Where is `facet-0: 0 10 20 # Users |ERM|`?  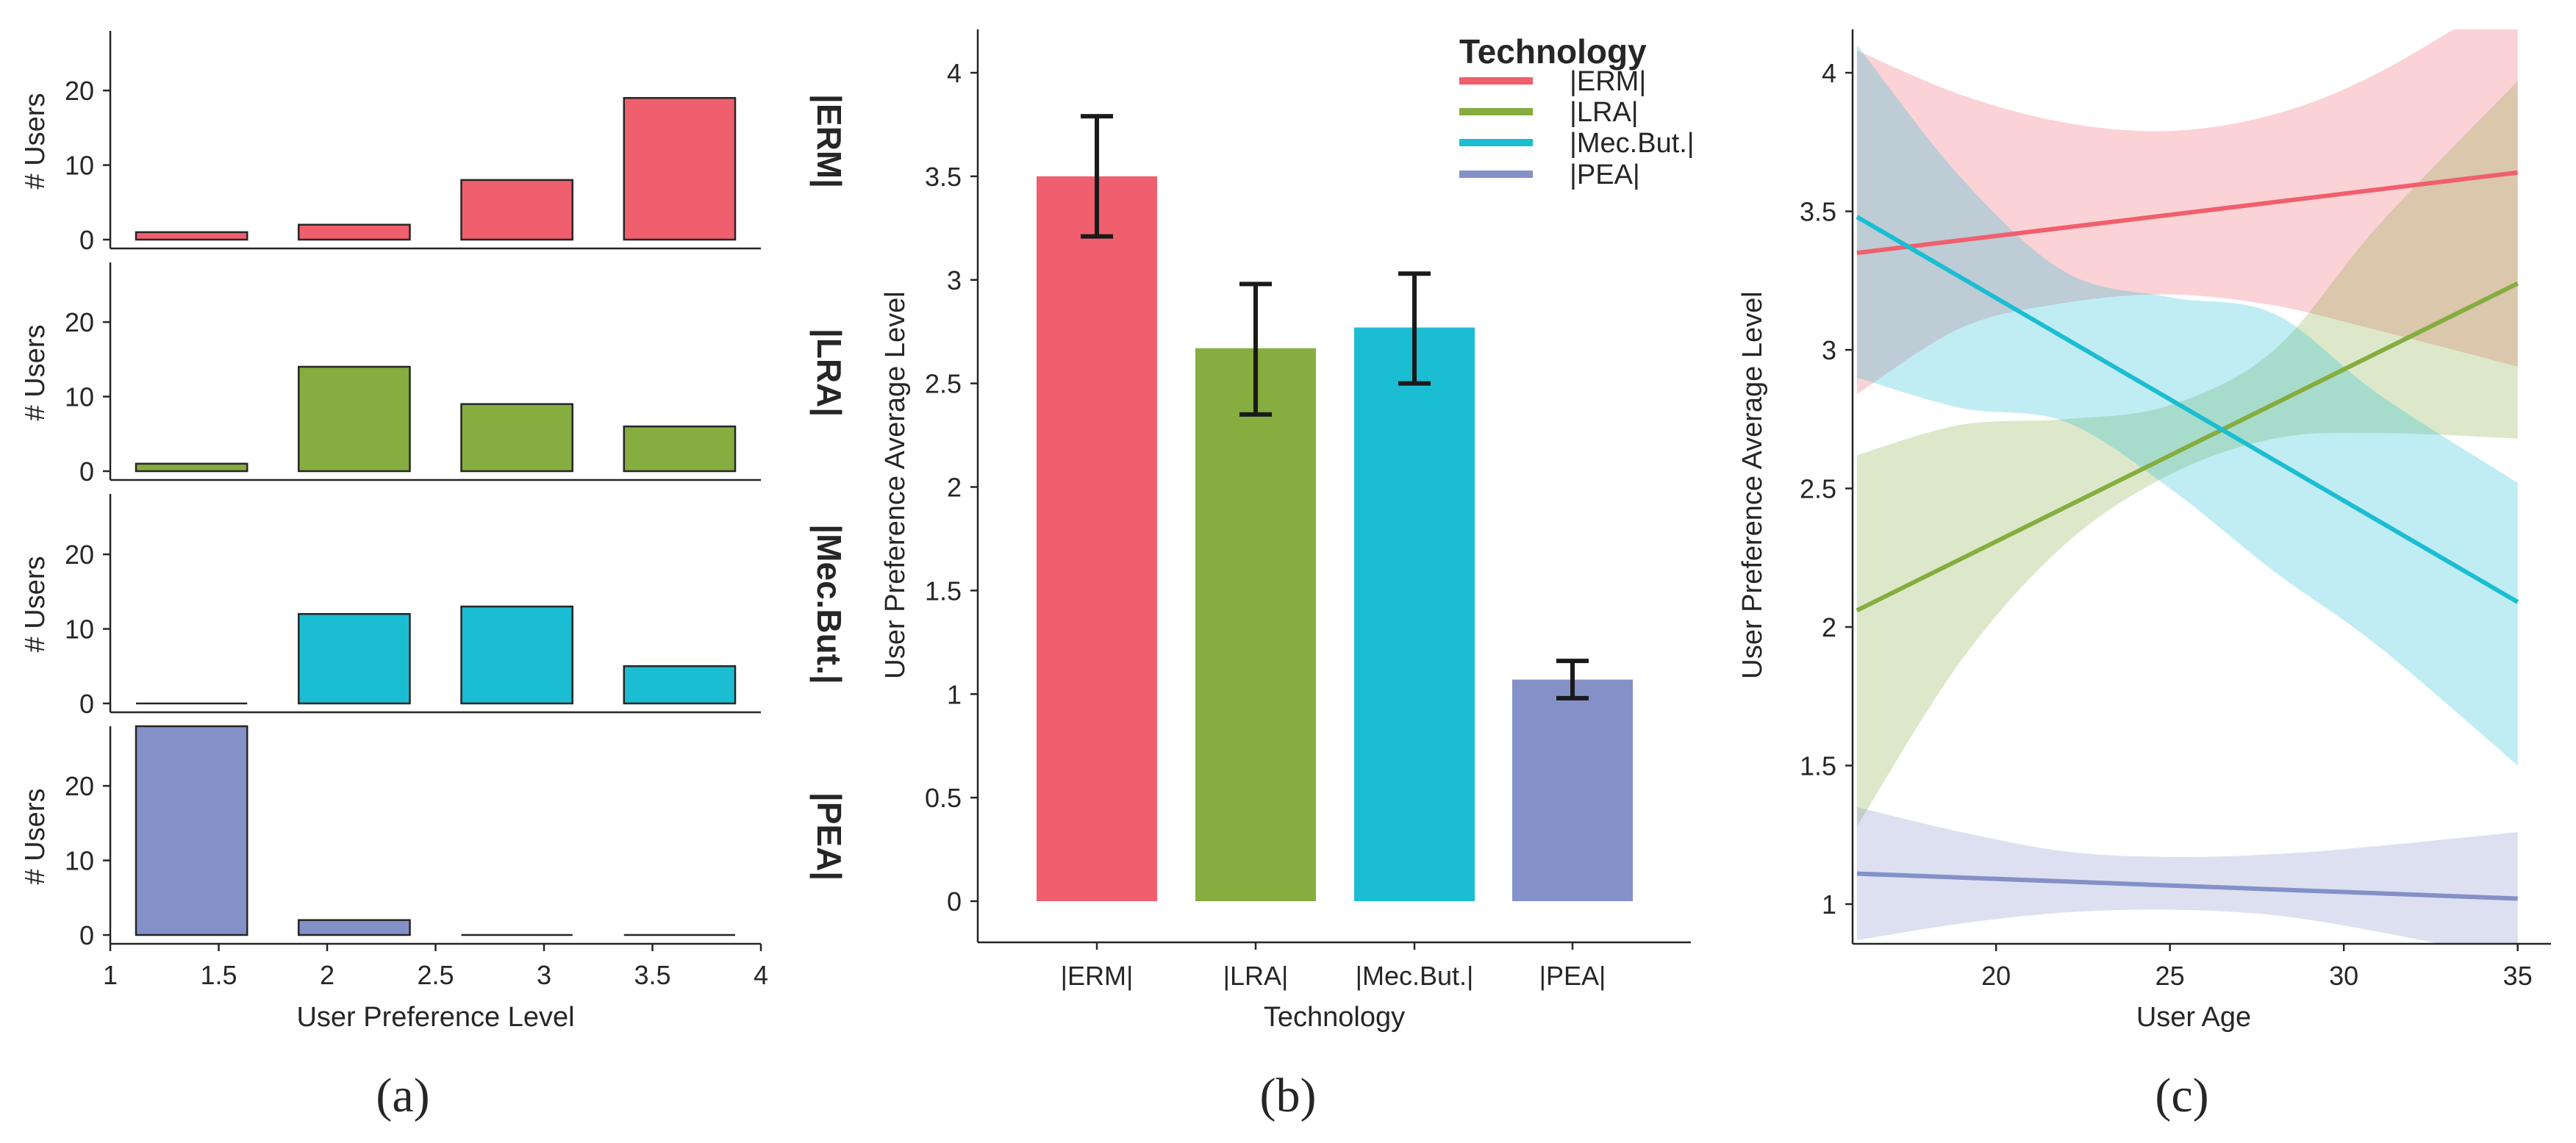
facet-0: 0 10 20 # Users |ERM| is located at coordinates (434, 143).